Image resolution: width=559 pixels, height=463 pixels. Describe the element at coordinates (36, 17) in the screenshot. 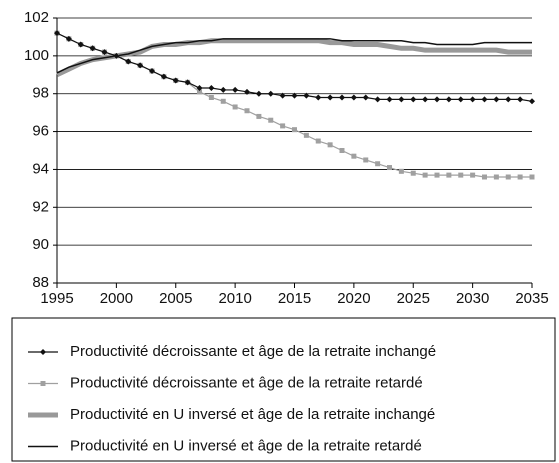

I see `y-tick-label: 102` at that location.